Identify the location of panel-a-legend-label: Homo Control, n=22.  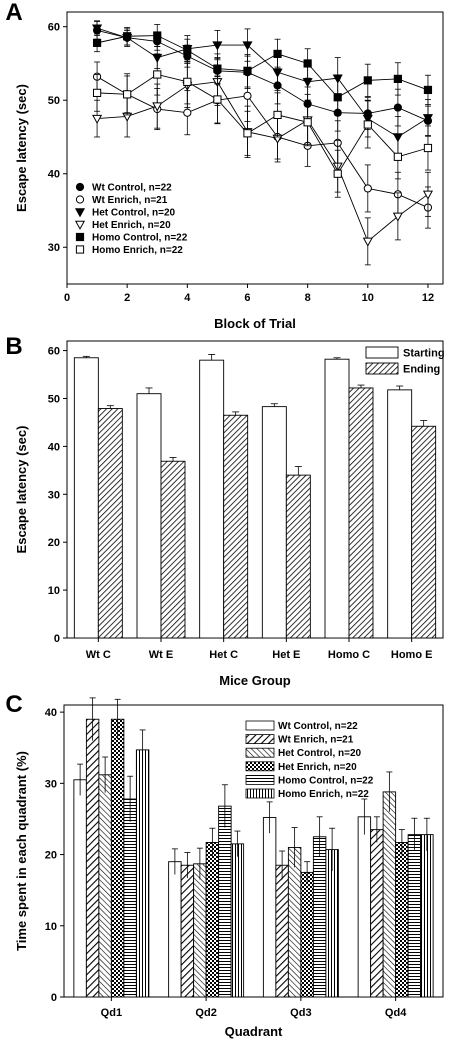
(140, 238).